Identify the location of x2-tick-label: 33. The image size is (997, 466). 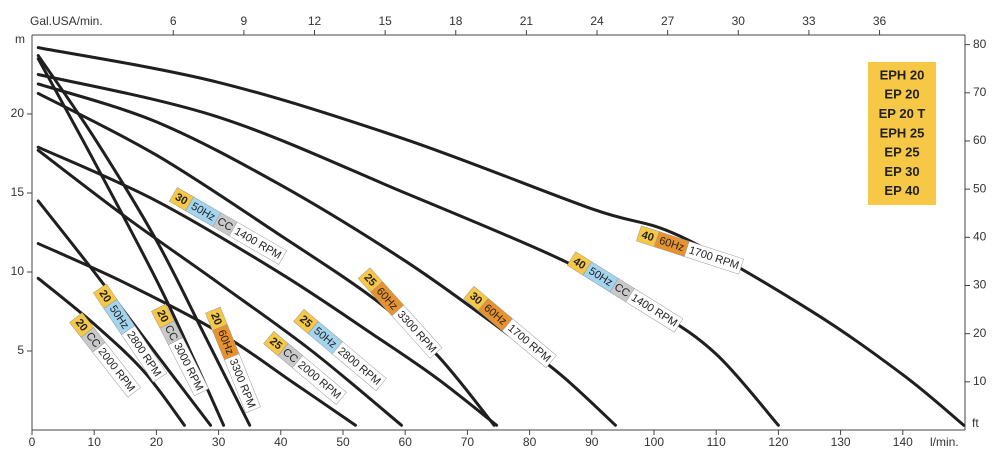
(809, 21).